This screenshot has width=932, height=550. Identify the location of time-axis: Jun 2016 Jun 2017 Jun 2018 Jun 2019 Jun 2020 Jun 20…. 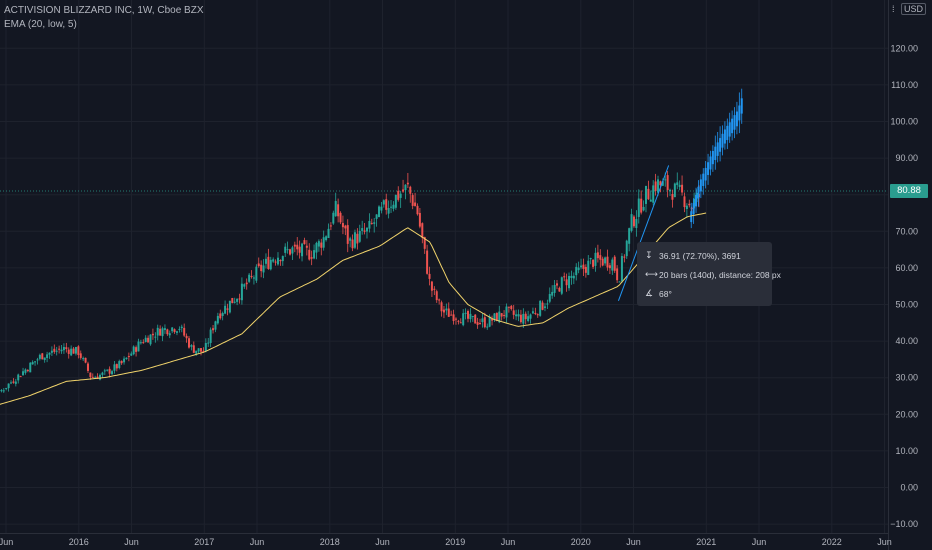
(446, 542).